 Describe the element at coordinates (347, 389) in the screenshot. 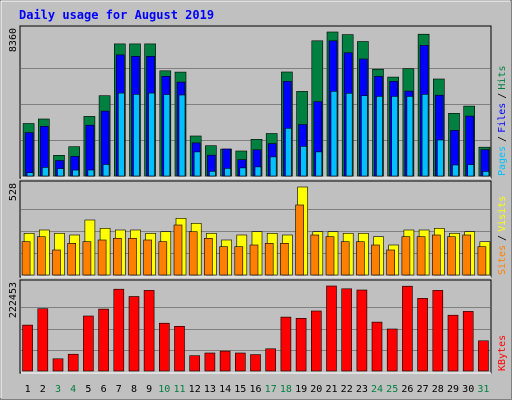

I see `x-tick-label-22: 22` at that location.